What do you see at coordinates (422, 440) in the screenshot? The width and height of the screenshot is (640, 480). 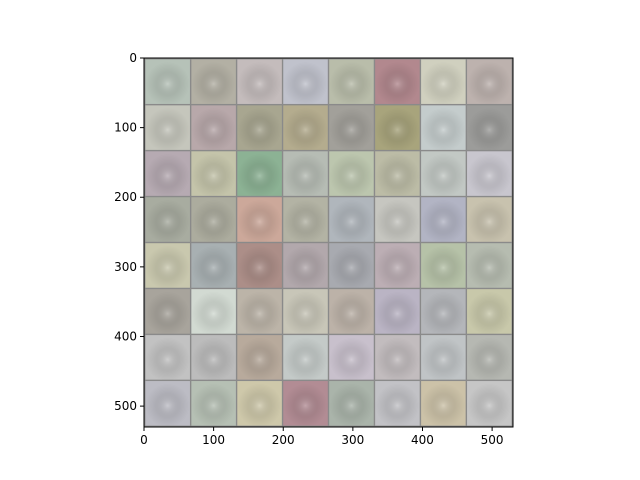 I see `x-tick-label: 400` at bounding box center [422, 440].